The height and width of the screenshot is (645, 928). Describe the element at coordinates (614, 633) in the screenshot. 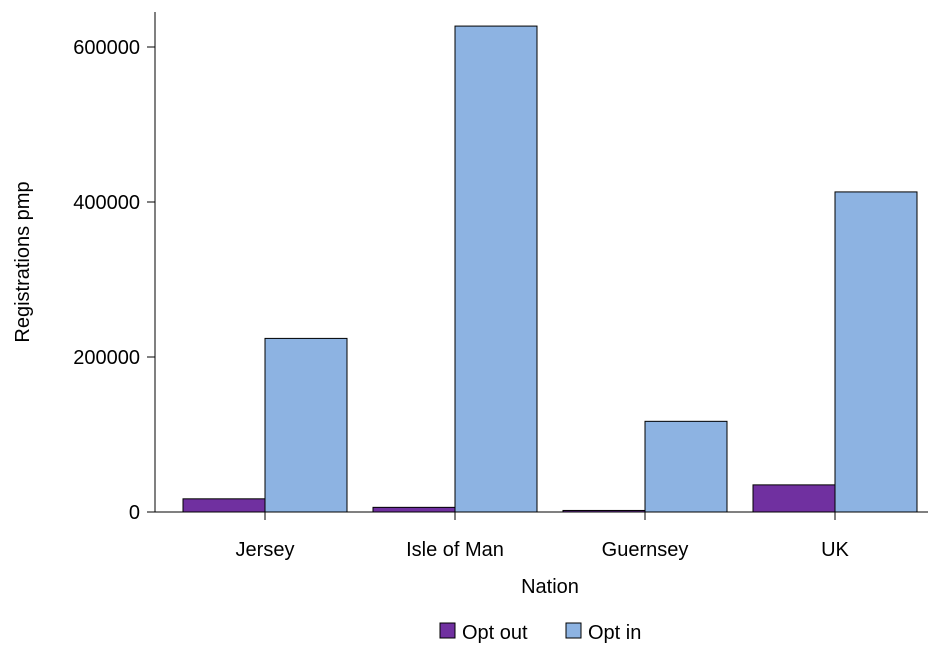

I see `legend-label: Opt in` at that location.